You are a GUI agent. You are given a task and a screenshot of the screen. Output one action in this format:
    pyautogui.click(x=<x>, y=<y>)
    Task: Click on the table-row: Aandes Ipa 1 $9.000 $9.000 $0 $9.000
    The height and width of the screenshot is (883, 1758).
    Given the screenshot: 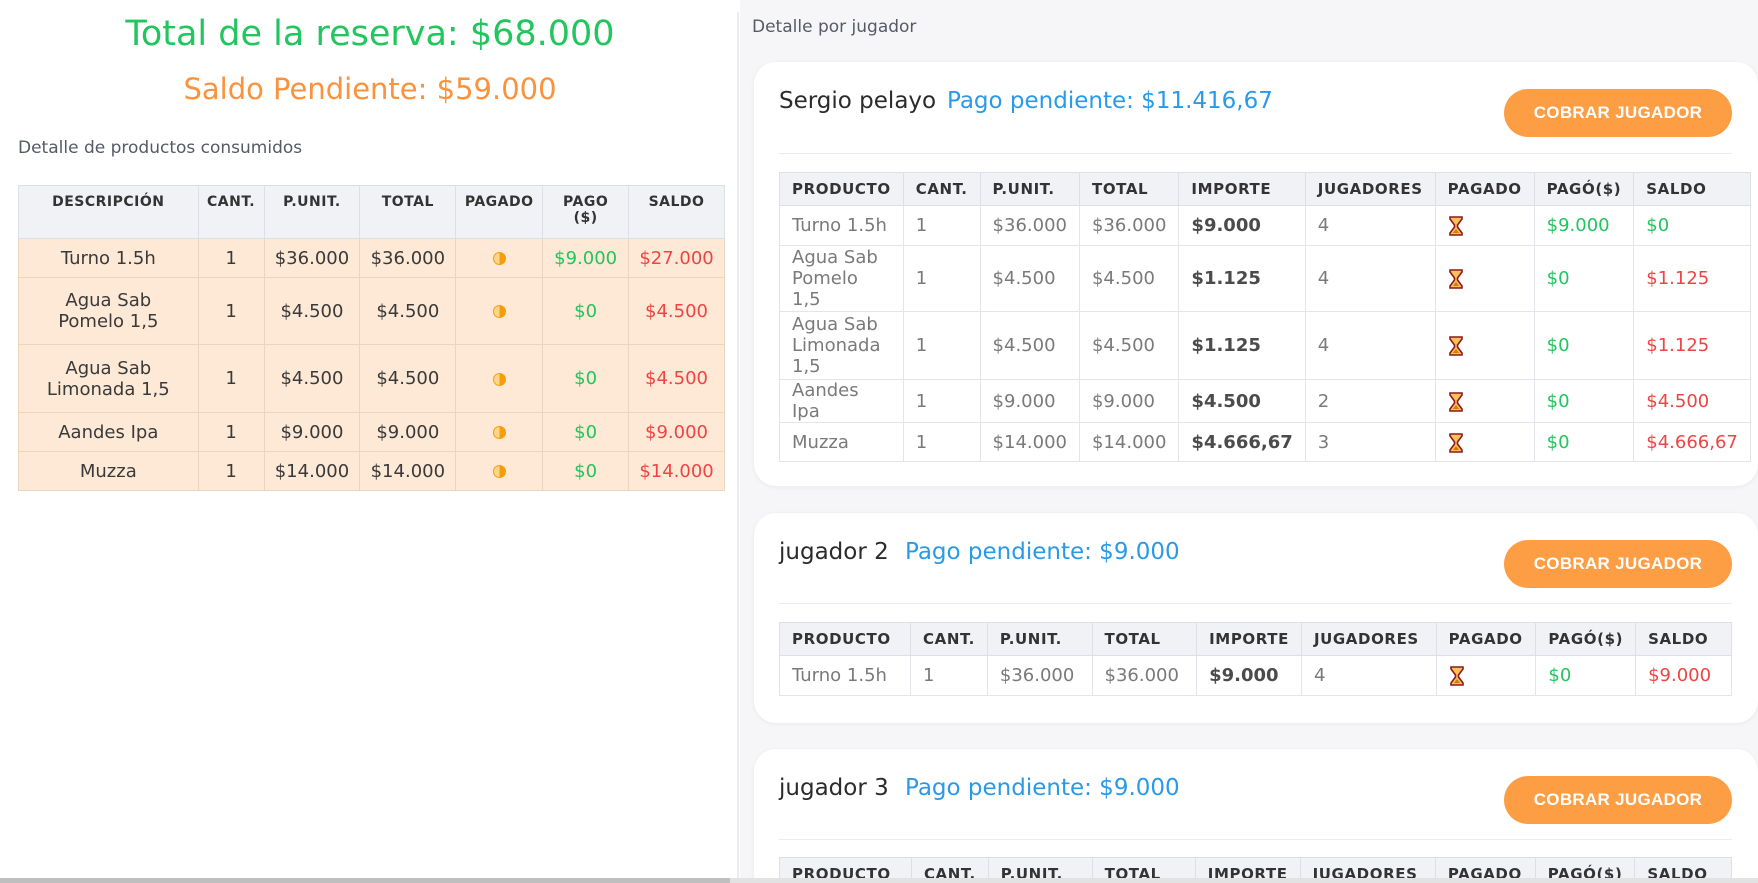 What is the action you would take?
    pyautogui.click(x=371, y=432)
    